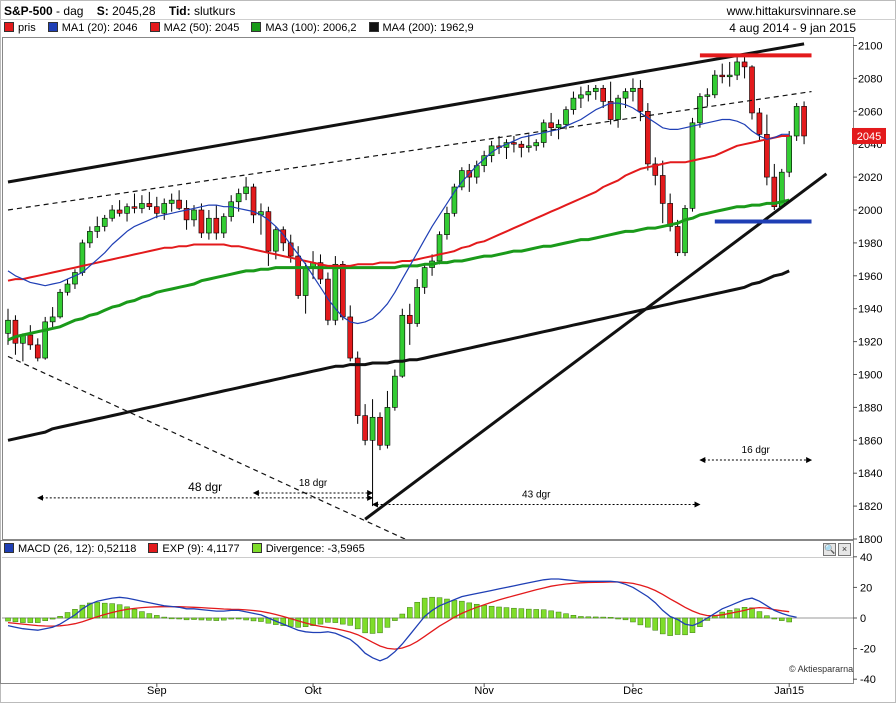  I want to click on price-tick-label: 1920, so click(870, 343).